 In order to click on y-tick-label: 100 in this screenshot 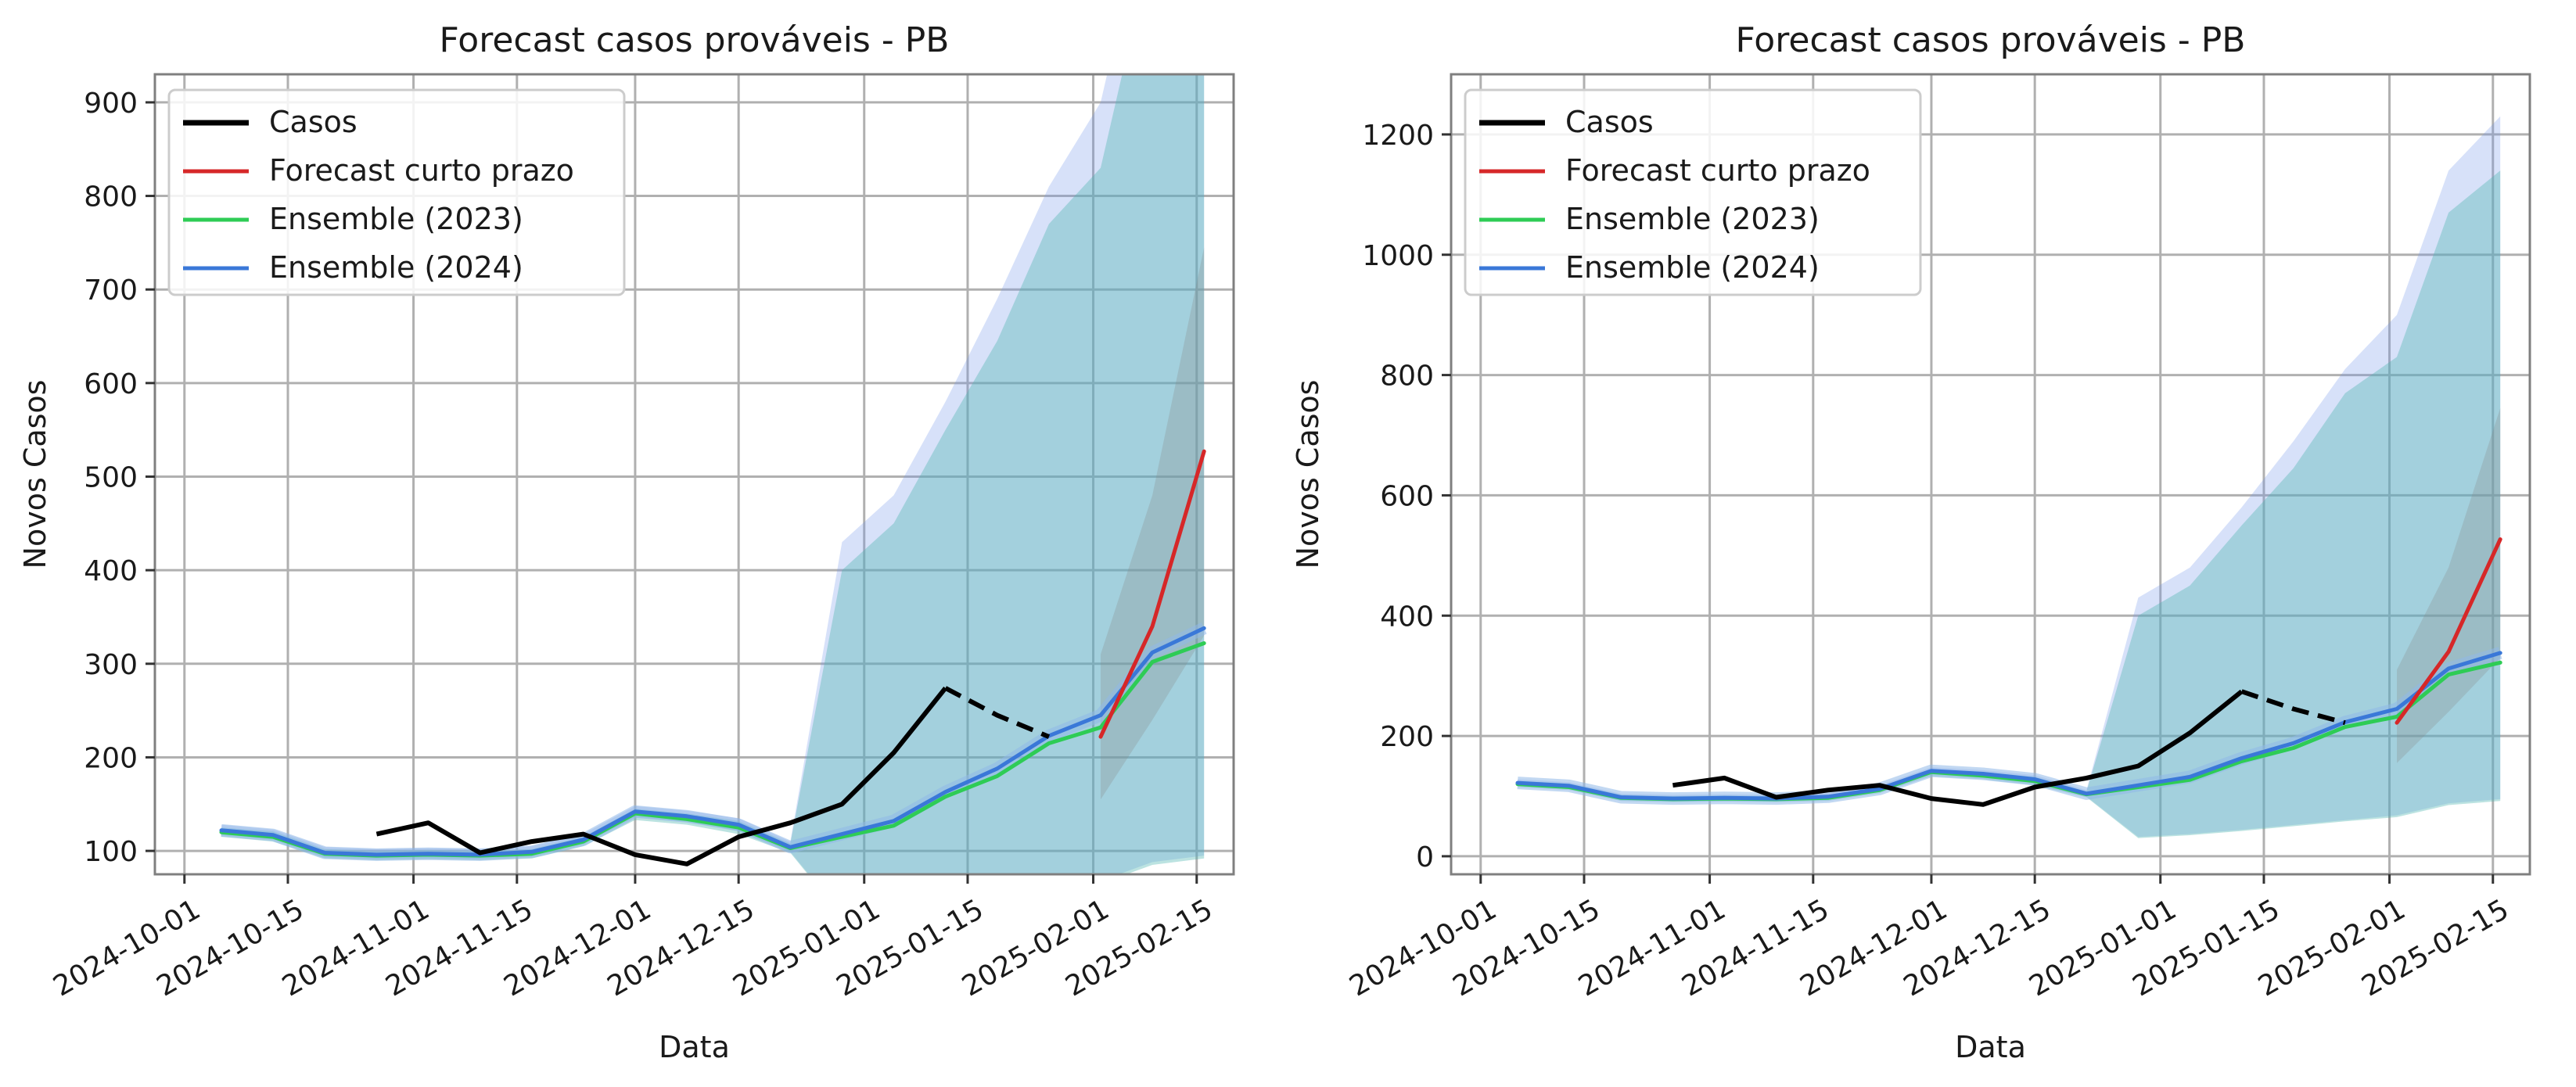, I will do `click(111, 852)`.